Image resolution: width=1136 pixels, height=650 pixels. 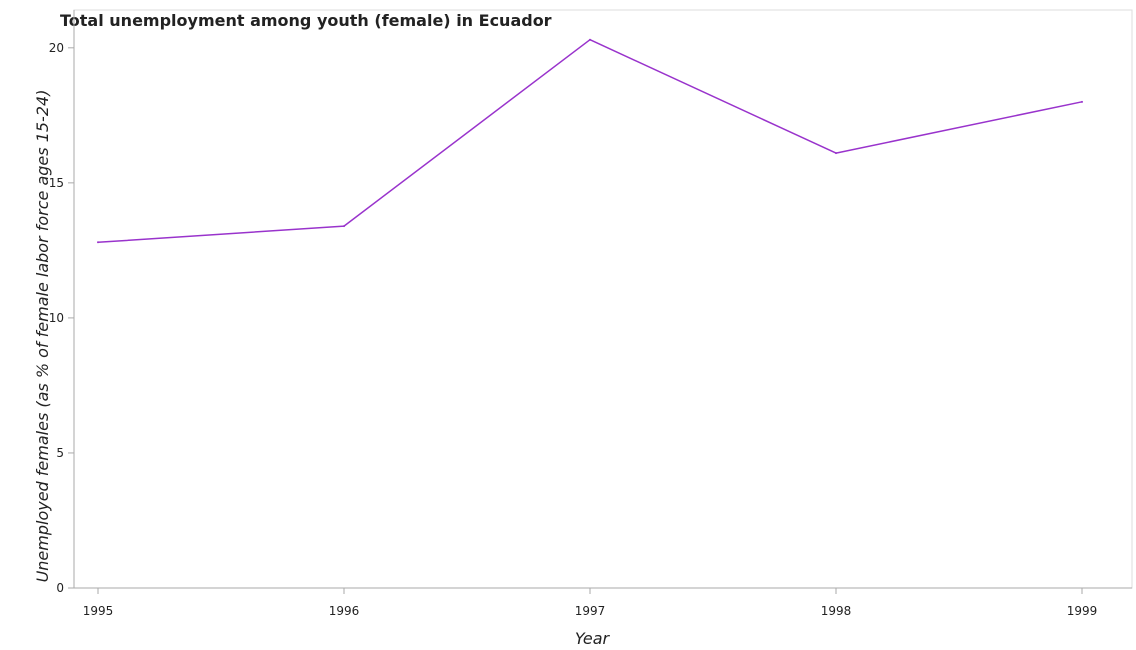 What do you see at coordinates (56, 48) in the screenshot?
I see `y-tick-label: 20` at bounding box center [56, 48].